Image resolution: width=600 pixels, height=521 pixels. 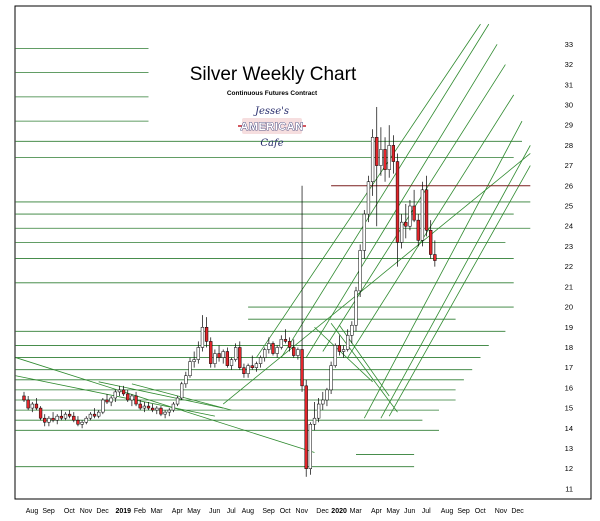 What do you see at coordinates (569, 448) in the screenshot?
I see `y-tick-13: 13` at bounding box center [569, 448].